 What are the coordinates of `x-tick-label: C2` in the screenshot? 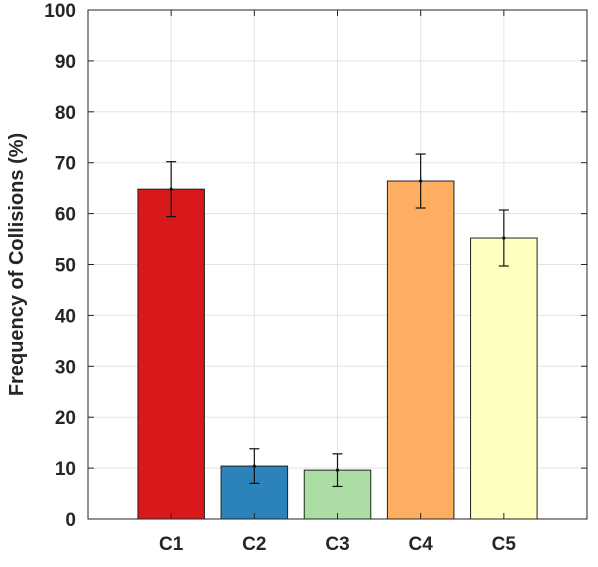 It's located at (254, 544).